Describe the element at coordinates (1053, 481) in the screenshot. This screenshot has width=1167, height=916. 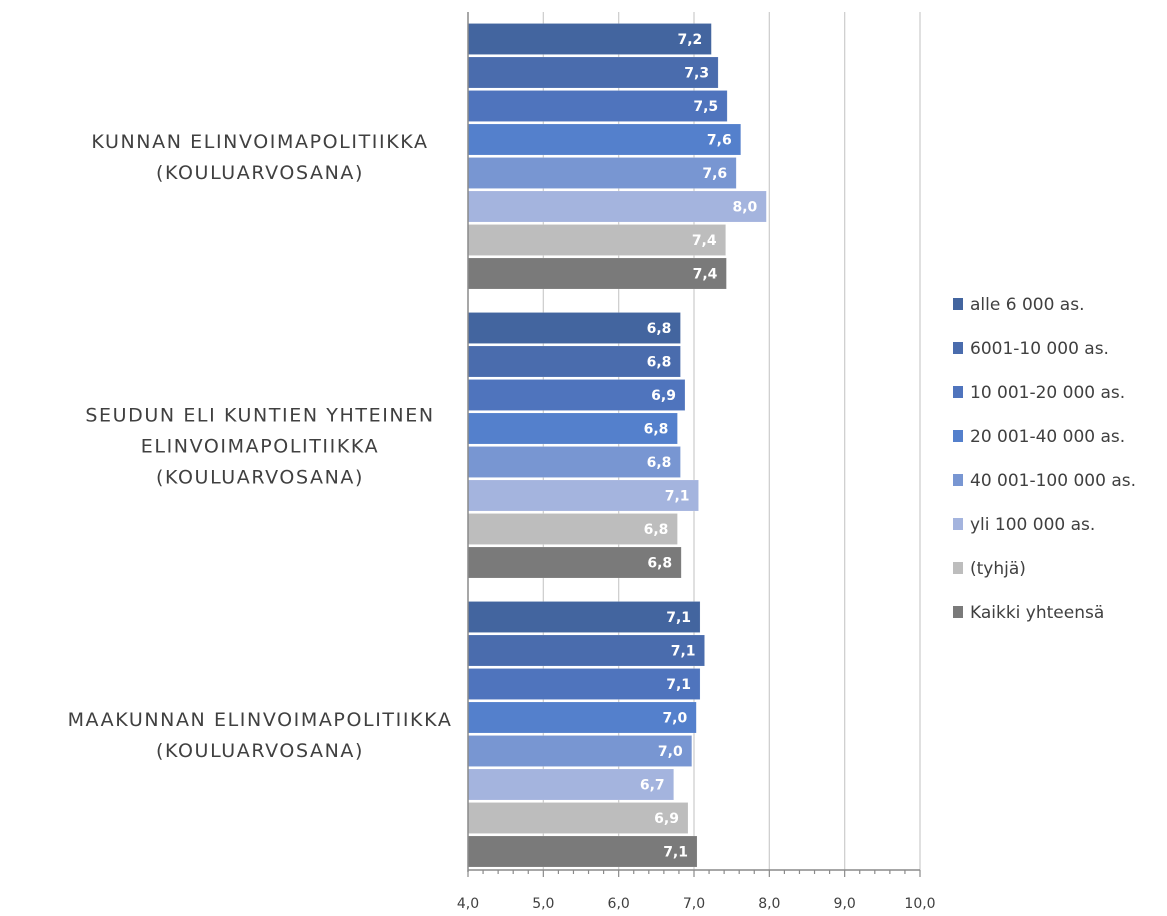
I see `legend-label: 40 001-100 000 as.` at that location.